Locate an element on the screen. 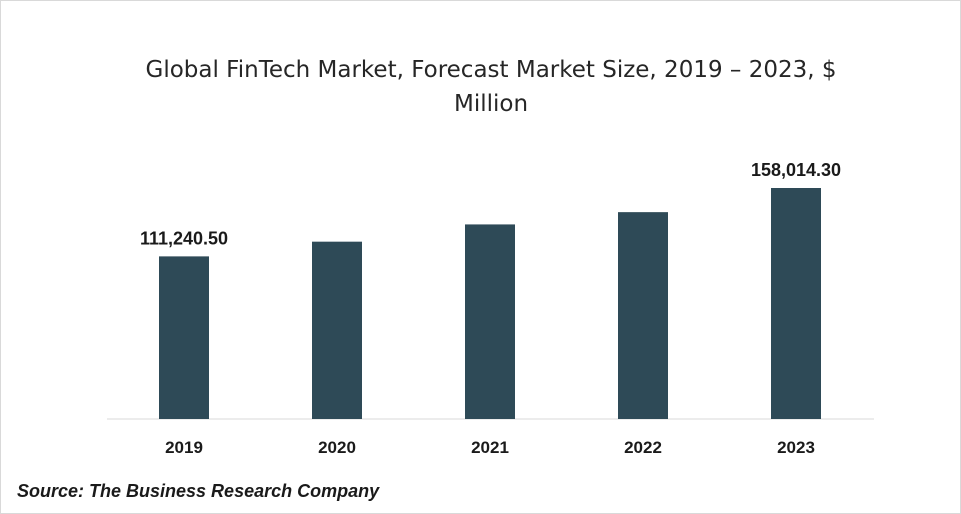  x-tick-label-2019: 2019 is located at coordinates (184, 447).